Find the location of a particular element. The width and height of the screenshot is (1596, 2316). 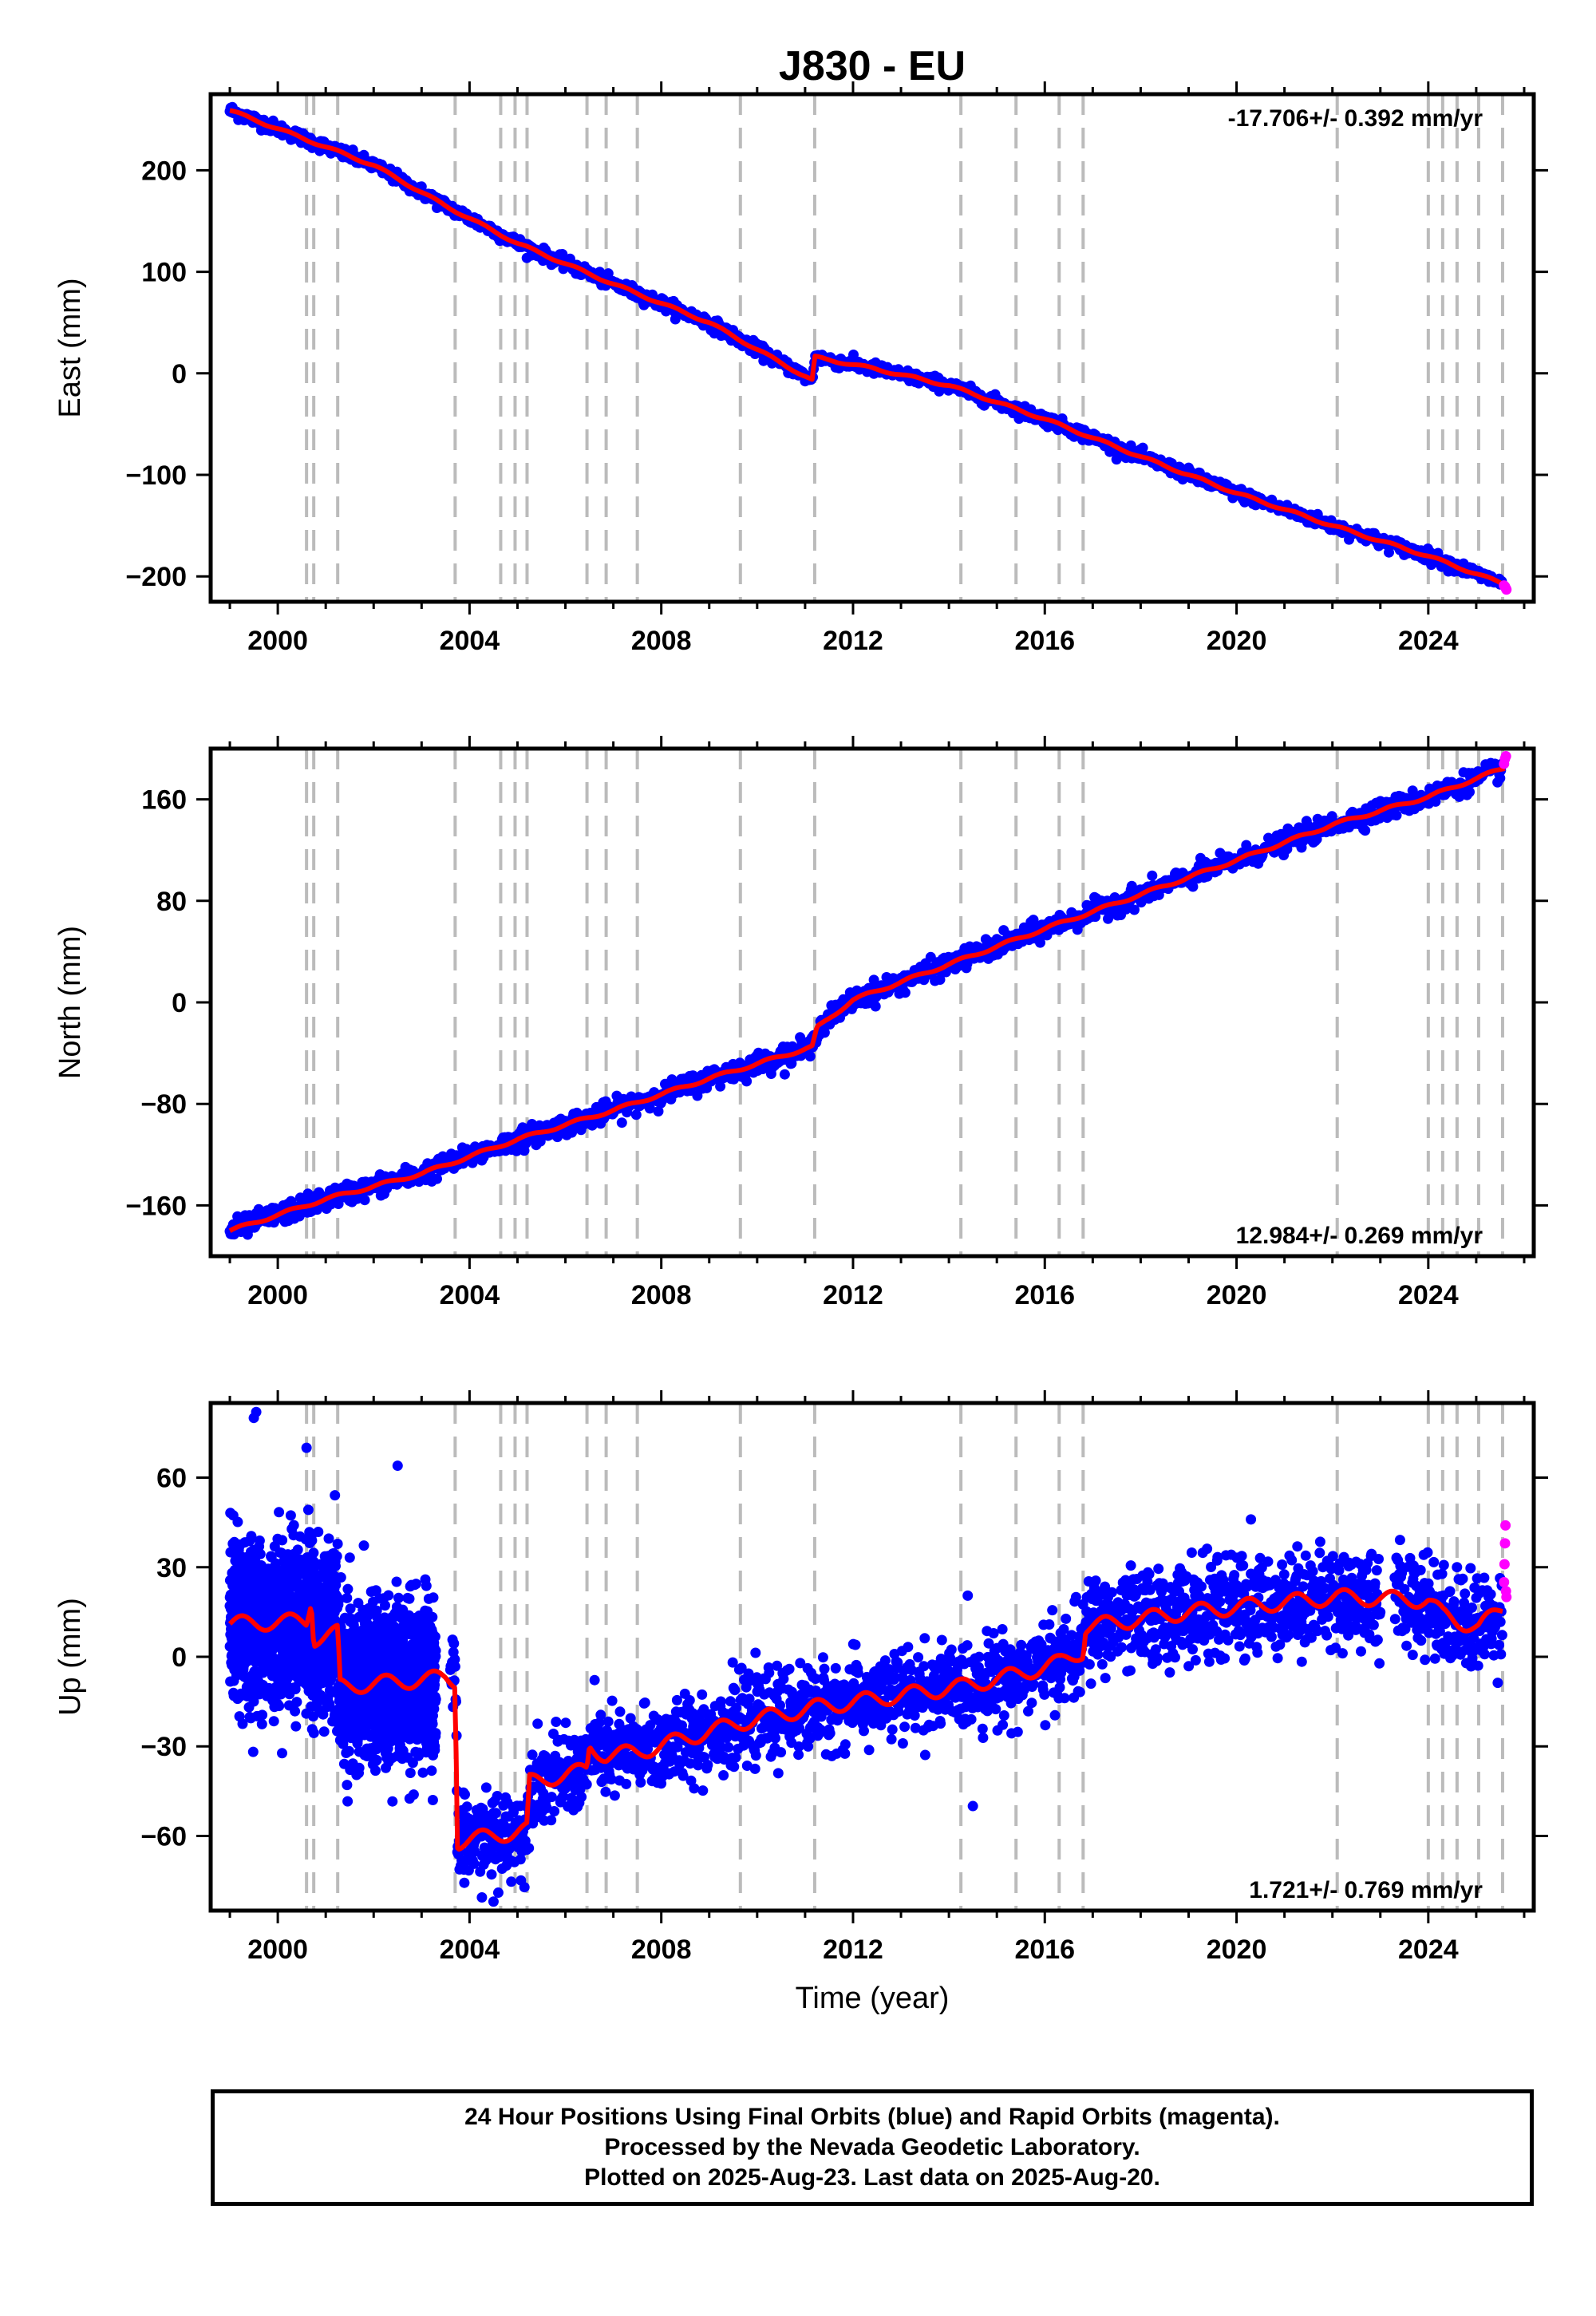

x-tick-label-north: 2024 is located at coordinates (1428, 1295).